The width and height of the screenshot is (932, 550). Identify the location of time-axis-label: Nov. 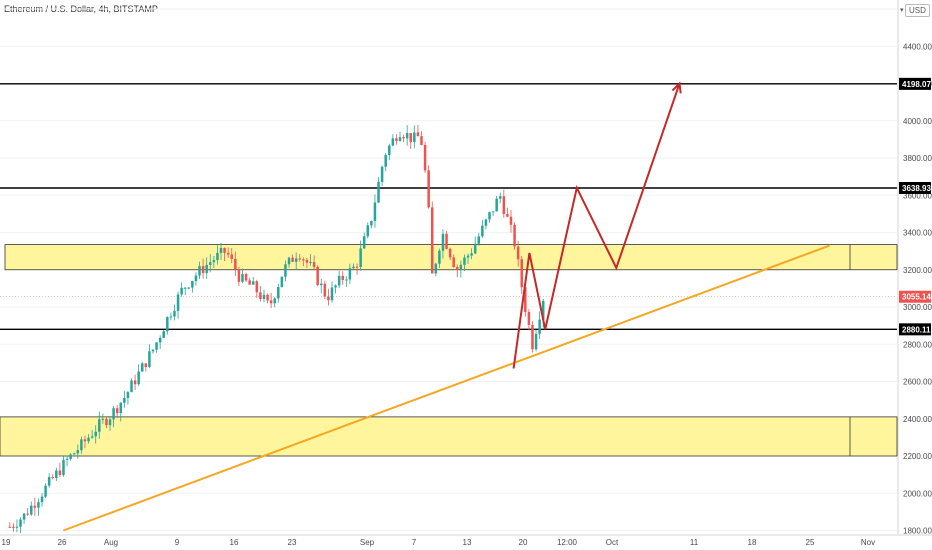
(868, 542).